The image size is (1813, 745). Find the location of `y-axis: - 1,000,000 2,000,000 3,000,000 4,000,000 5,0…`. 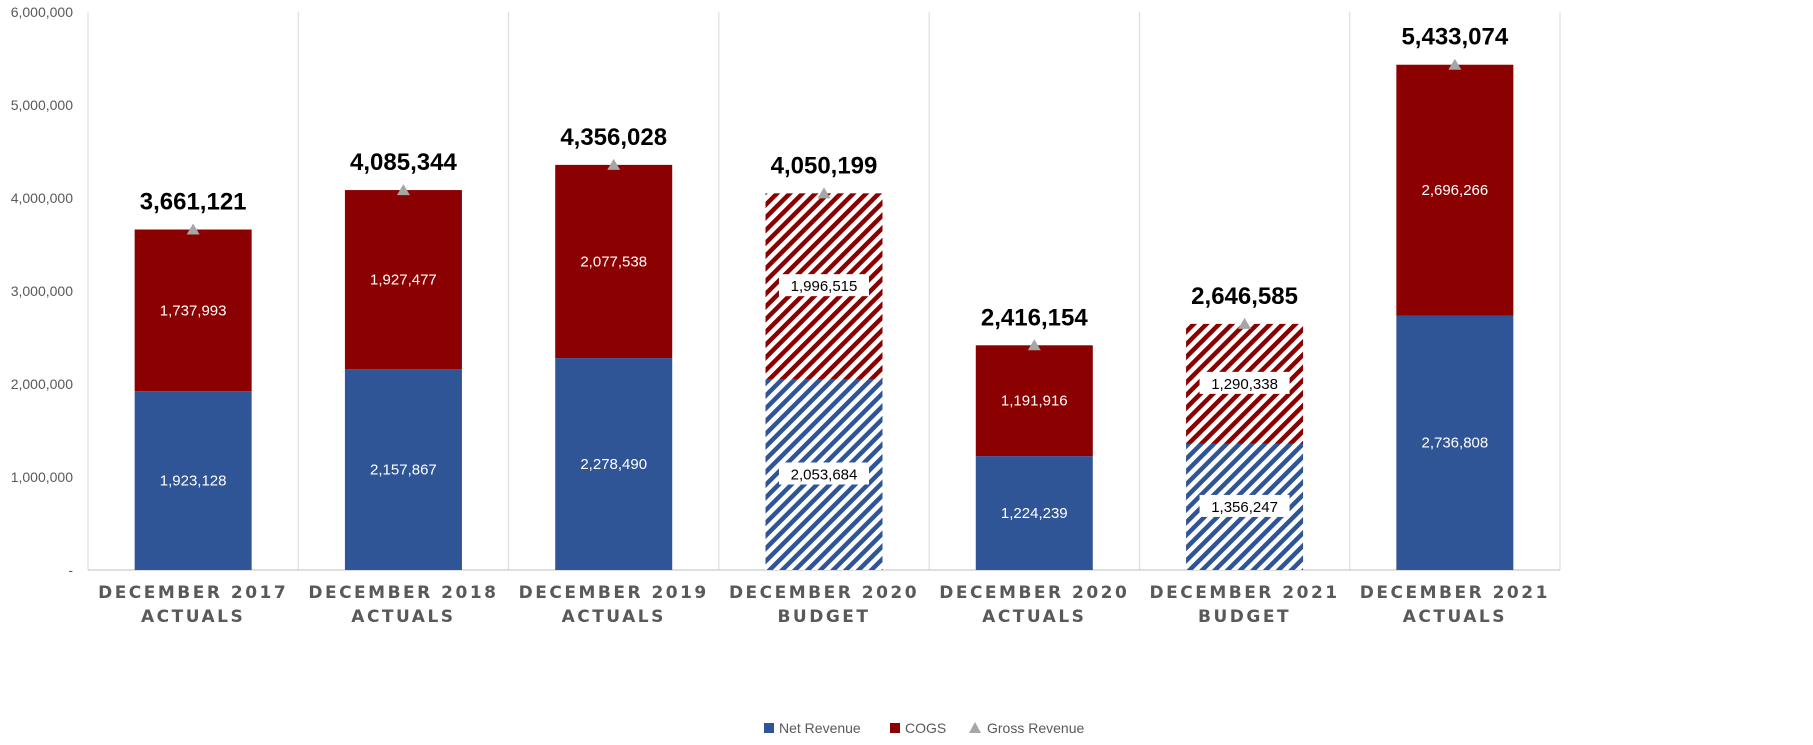

y-axis: - 1,000,000 2,000,000 3,000,000 4,000,000 5,0… is located at coordinates (42, 291).